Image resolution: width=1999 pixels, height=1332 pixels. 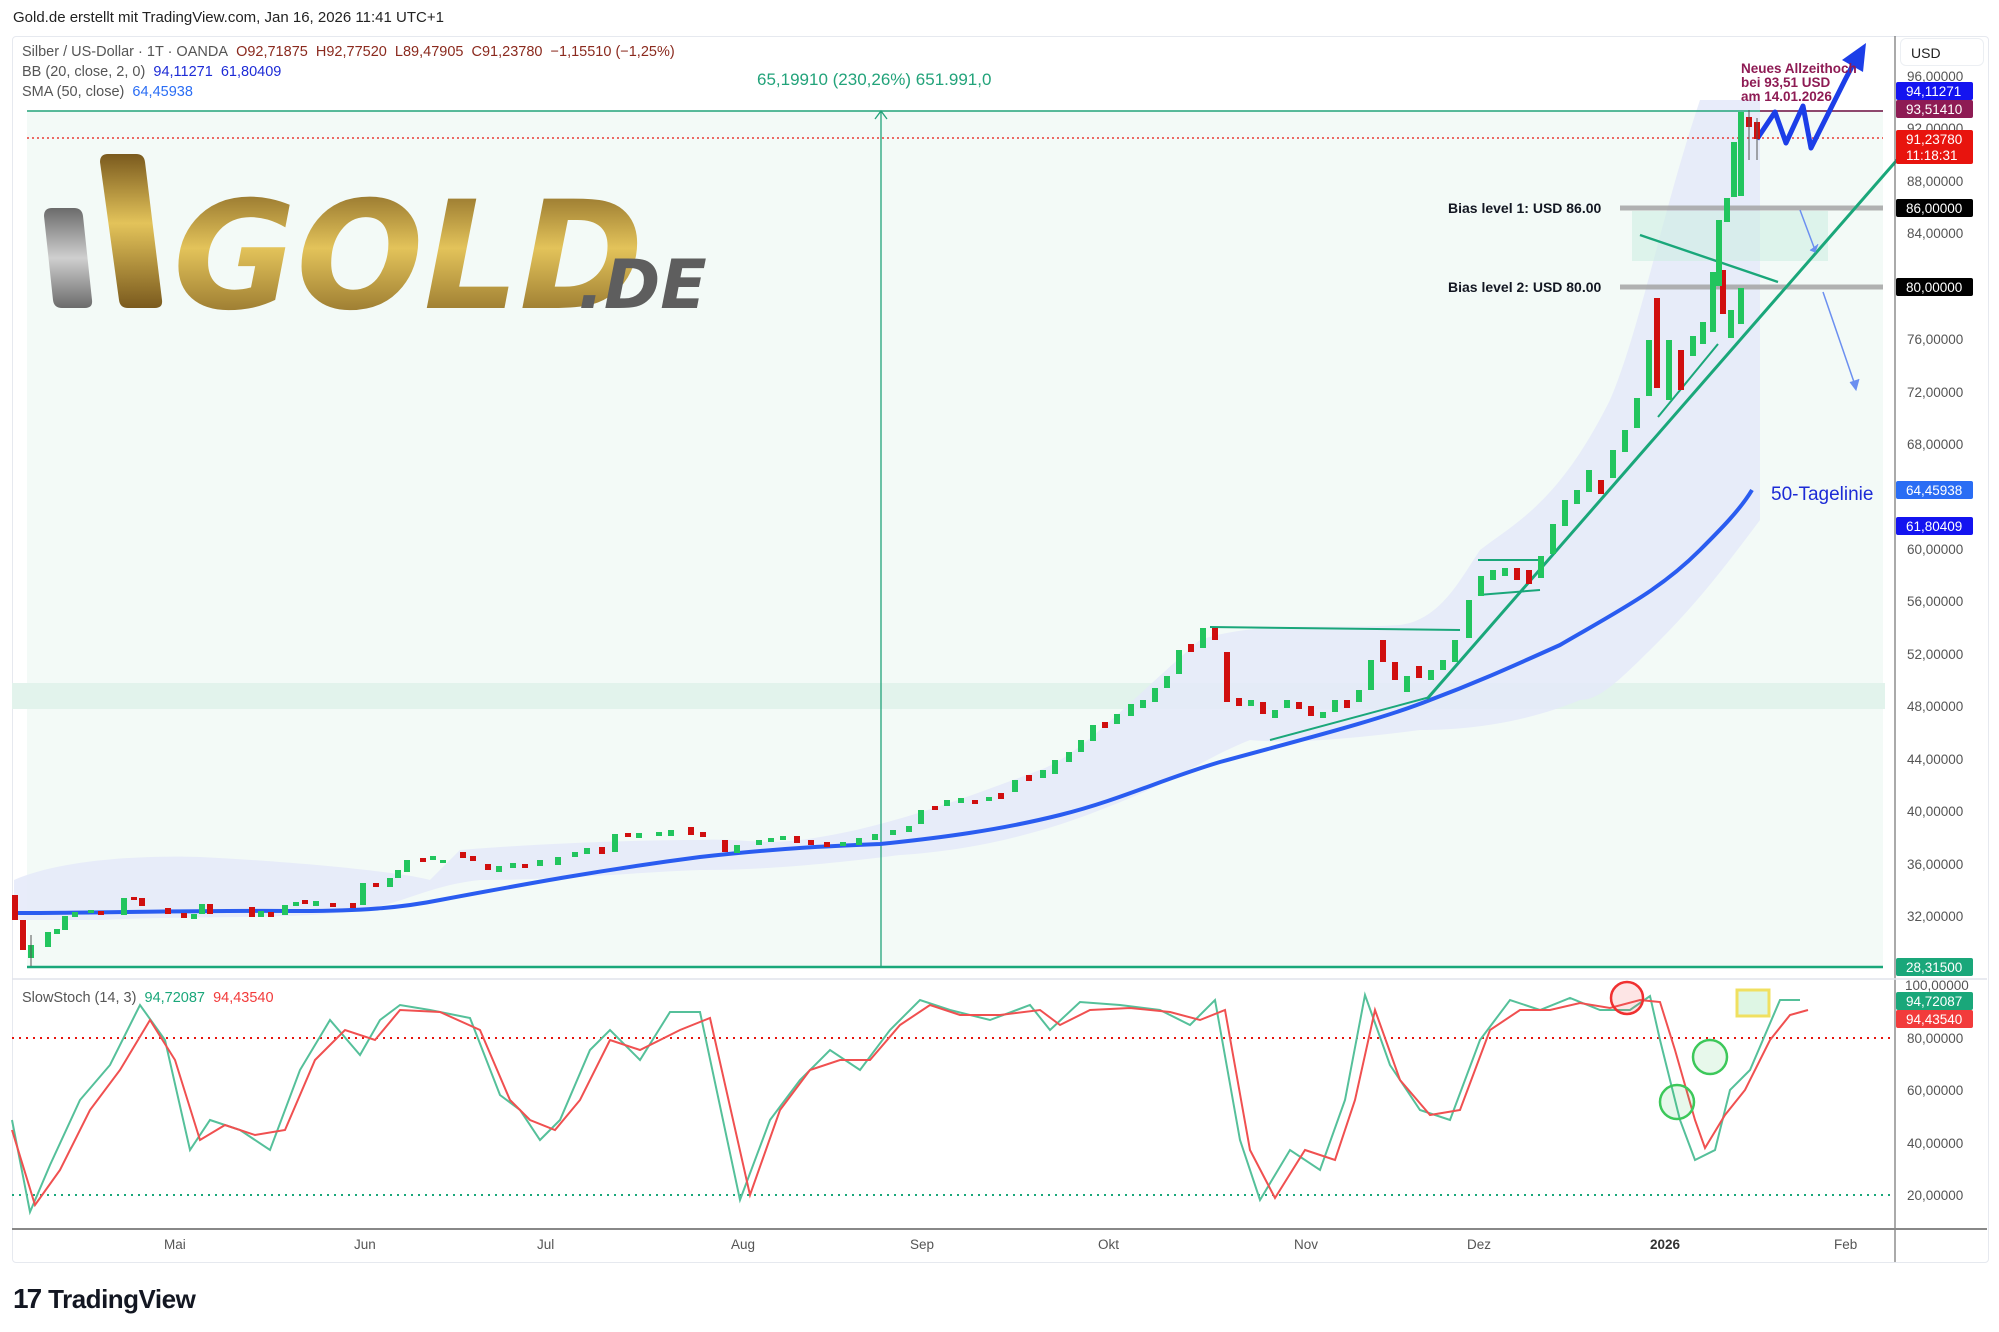 I want to click on low-tag, so click(x=1934, y=967).